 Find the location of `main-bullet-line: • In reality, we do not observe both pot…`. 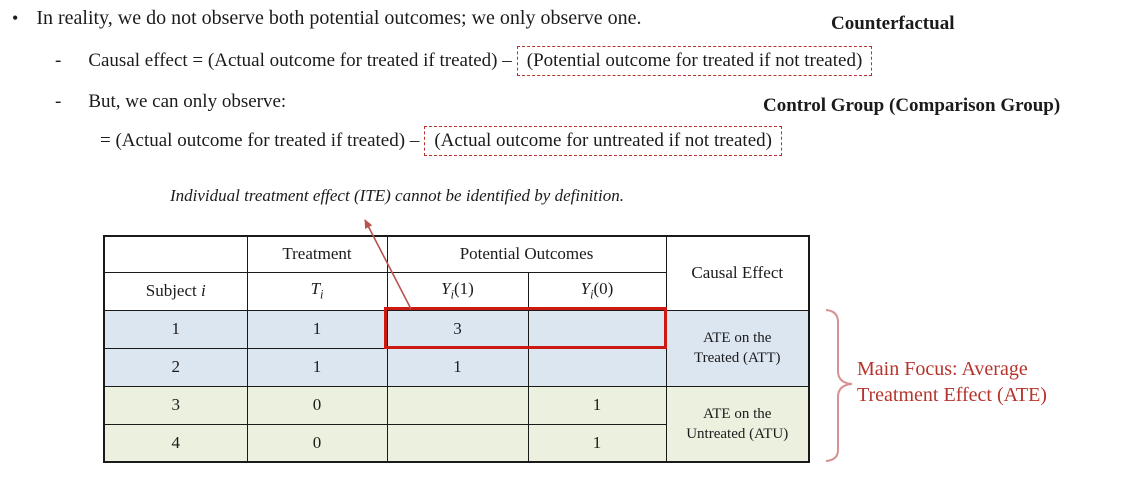

main-bullet-line: • In reality, we do not observe both pot… is located at coordinates (327, 18).